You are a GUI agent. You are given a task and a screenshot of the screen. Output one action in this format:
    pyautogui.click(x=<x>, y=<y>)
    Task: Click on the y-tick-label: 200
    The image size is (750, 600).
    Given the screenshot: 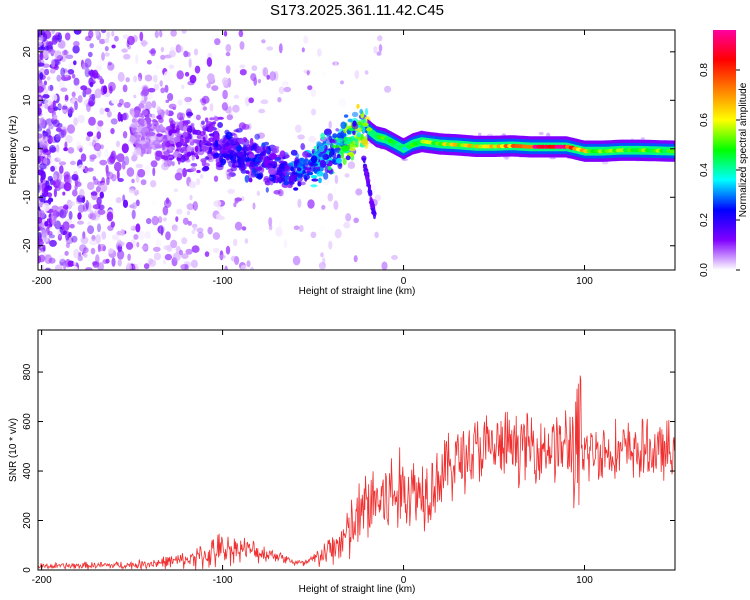 What is the action you would take?
    pyautogui.click(x=27, y=520)
    